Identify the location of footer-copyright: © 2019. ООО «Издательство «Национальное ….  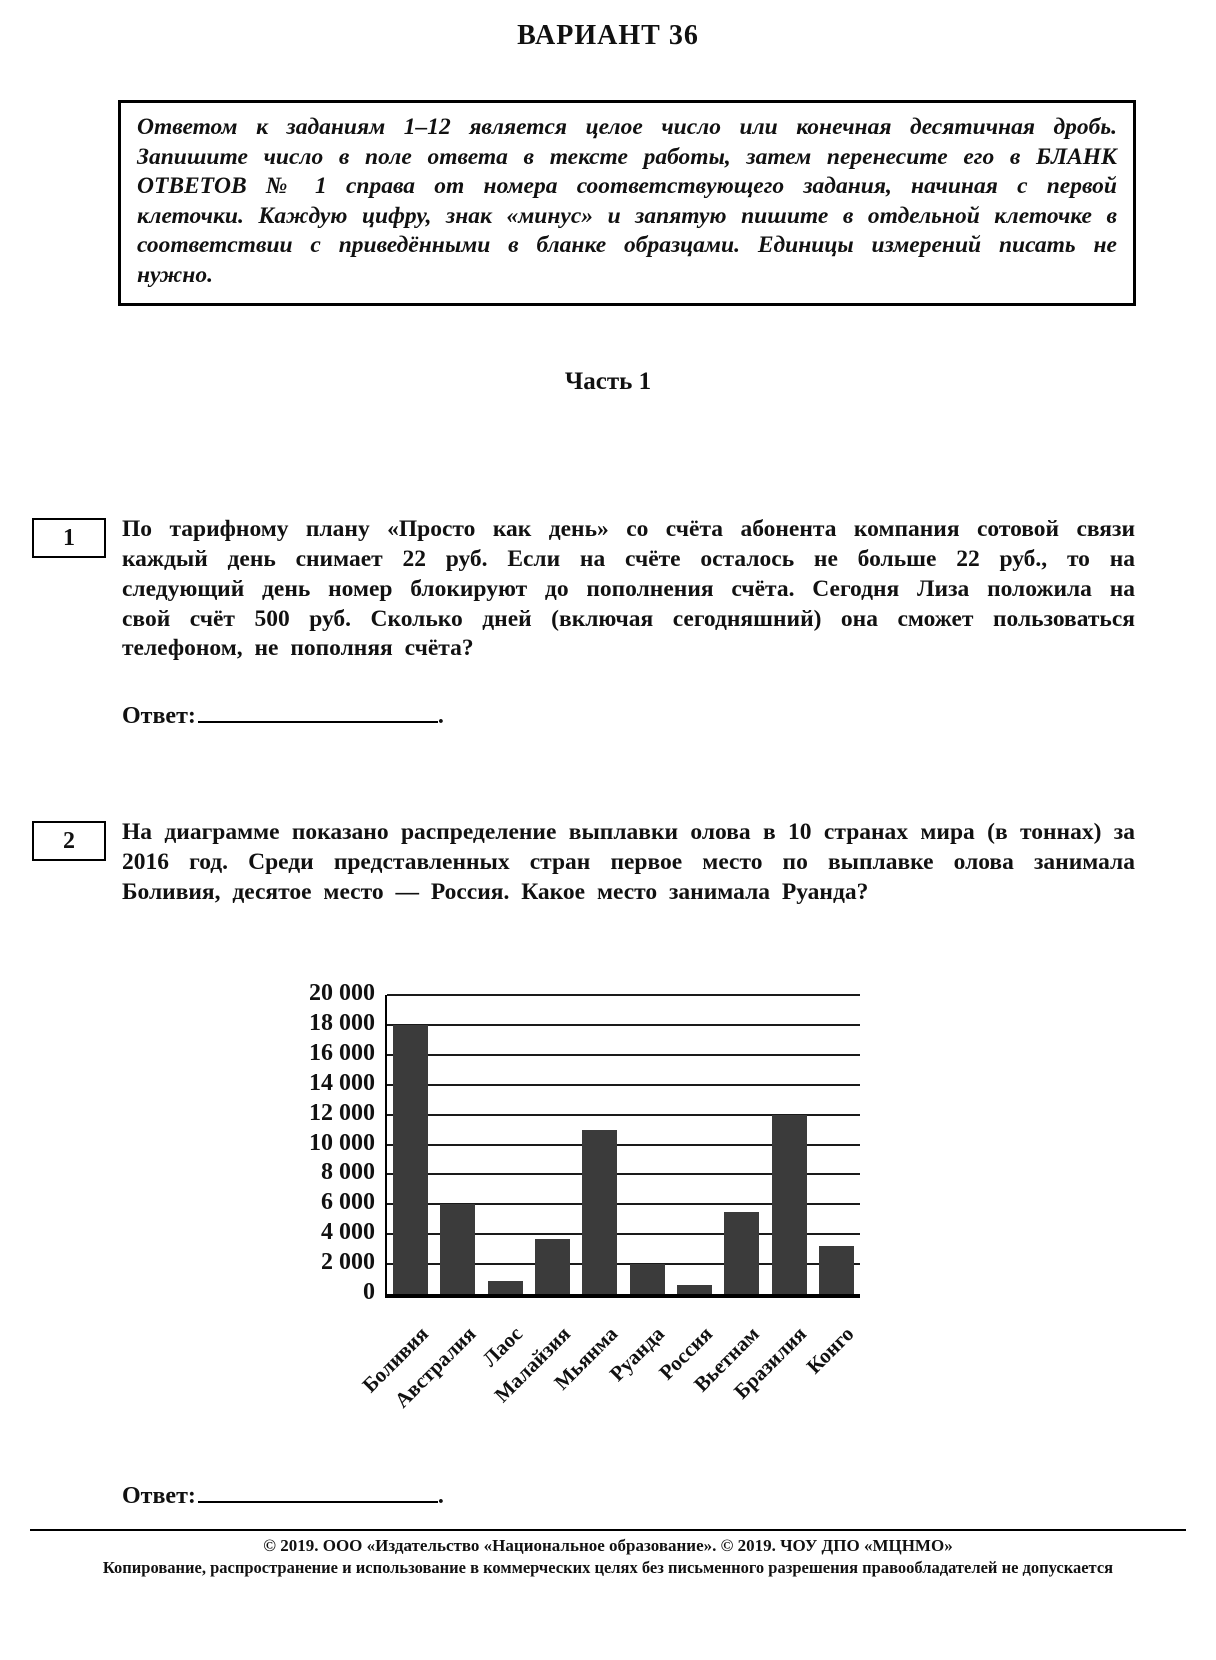
(608, 1545).